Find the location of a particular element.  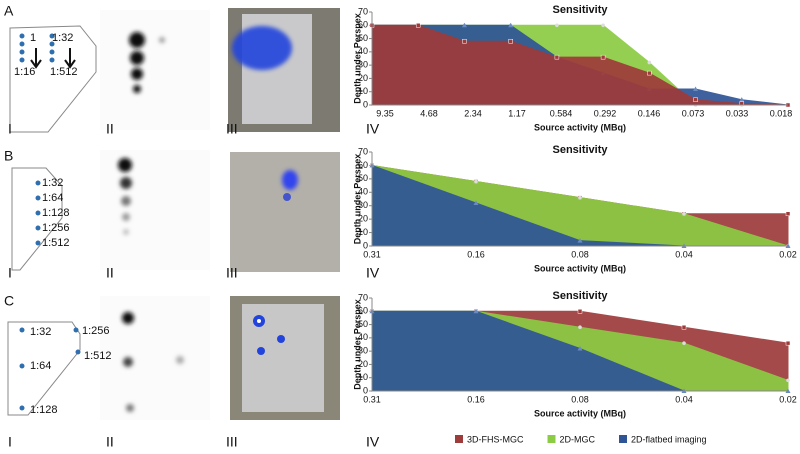

x-tick-label: 1.17 is located at coordinates (517, 113).